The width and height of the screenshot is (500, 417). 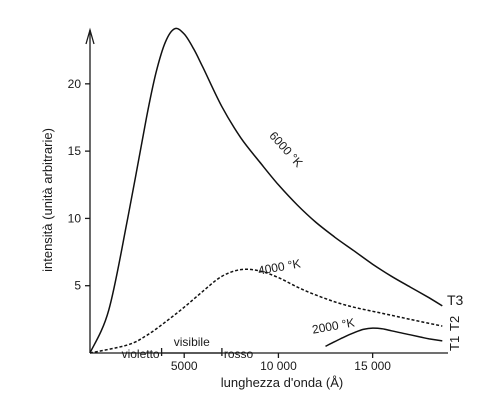 I want to click on x-tick-label: 5000, so click(x=184, y=366).